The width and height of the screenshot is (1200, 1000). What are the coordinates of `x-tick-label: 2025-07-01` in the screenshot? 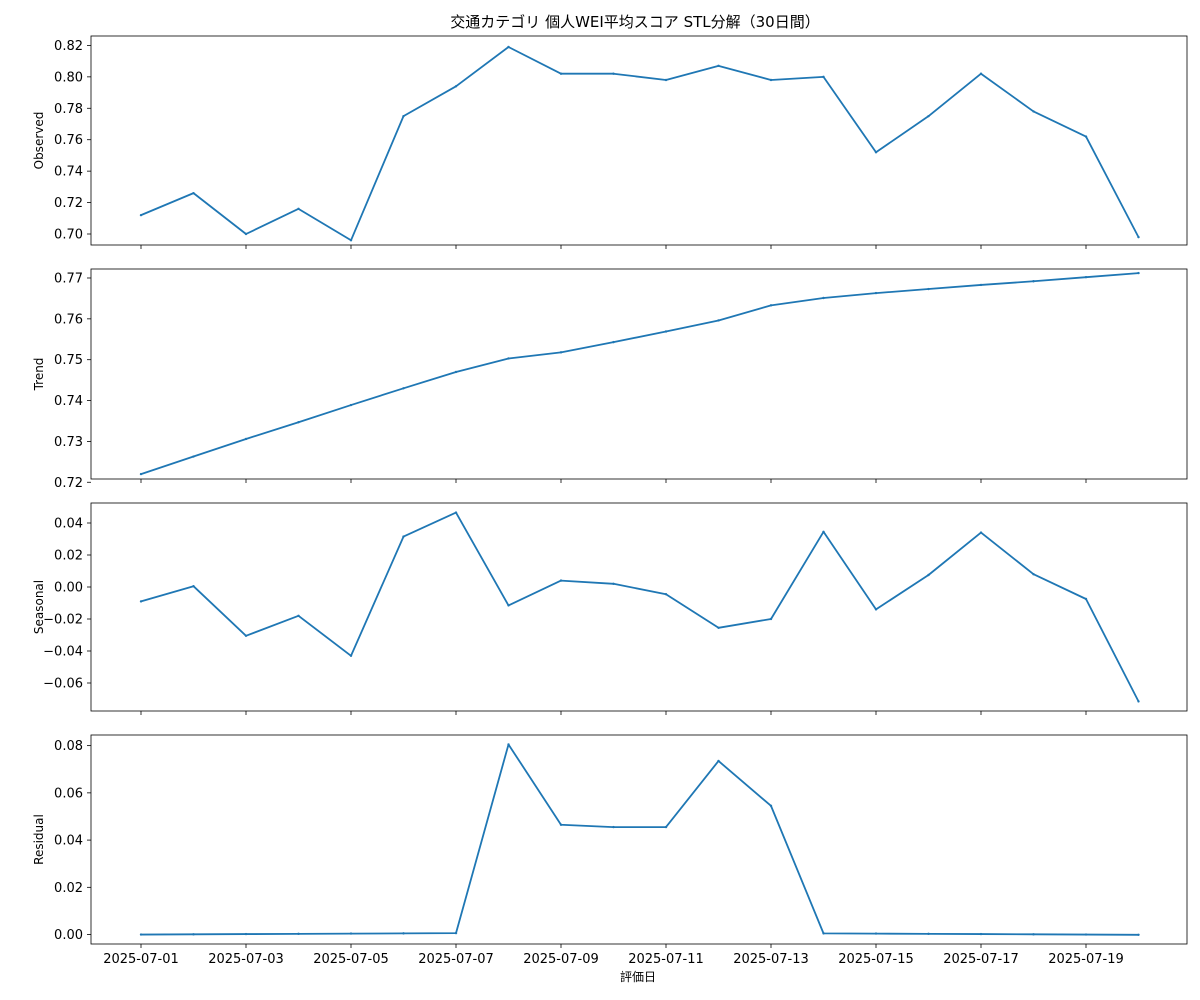 It's located at (141, 959).